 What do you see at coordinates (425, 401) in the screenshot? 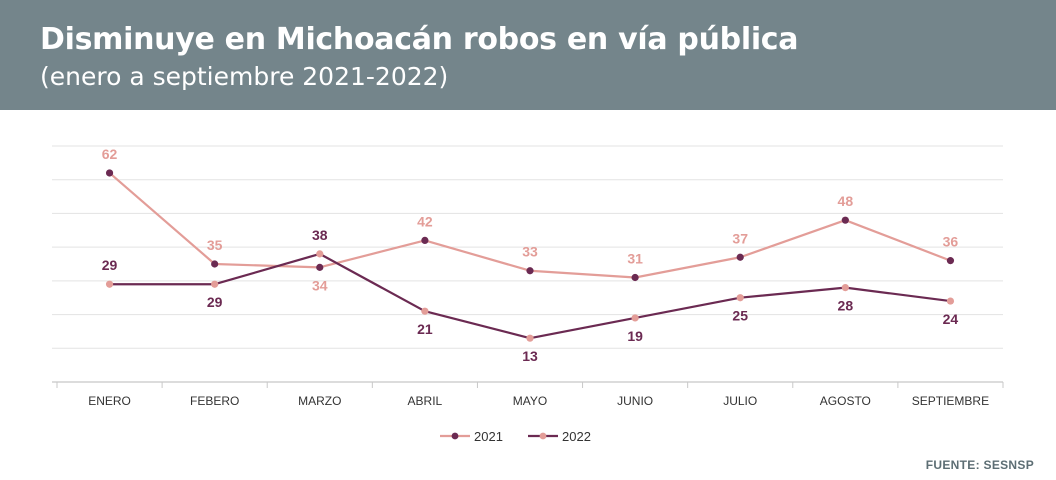
I see `x-tick-label: ABRIL` at bounding box center [425, 401].